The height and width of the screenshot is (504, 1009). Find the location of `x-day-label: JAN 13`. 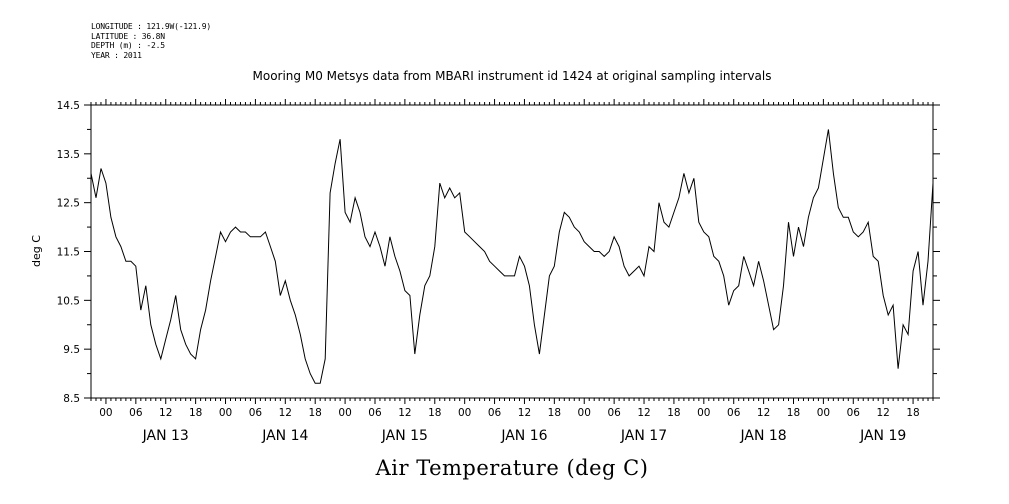

x-day-label: JAN 13 is located at coordinates (165, 436).